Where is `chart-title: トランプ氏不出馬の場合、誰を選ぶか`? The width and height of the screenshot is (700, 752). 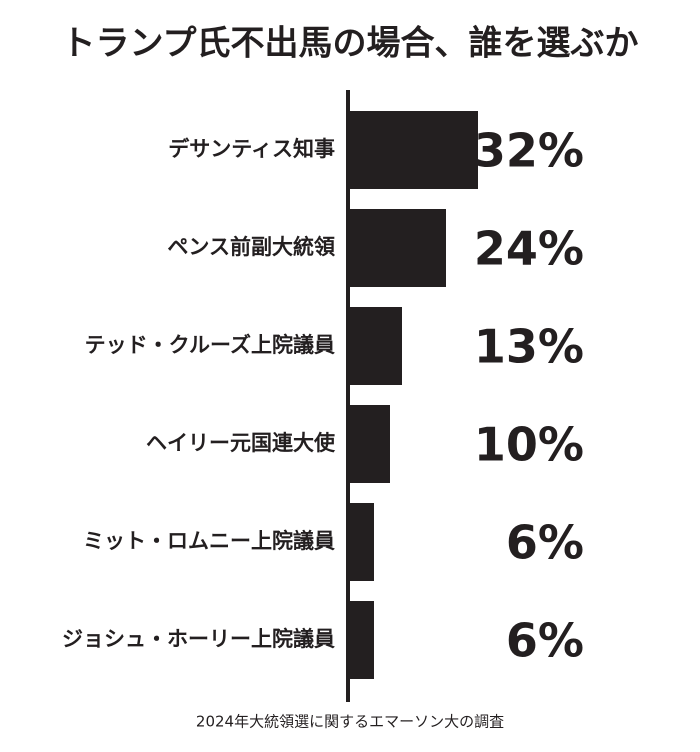
chart-title: トランプ氏不出馬の場合、誰を選ぶか is located at coordinates (350, 44).